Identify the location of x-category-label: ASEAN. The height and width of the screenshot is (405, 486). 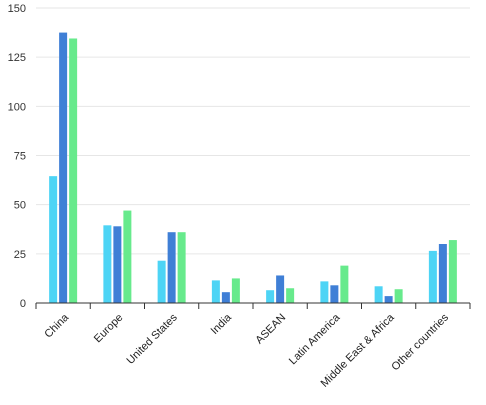
(270, 329).